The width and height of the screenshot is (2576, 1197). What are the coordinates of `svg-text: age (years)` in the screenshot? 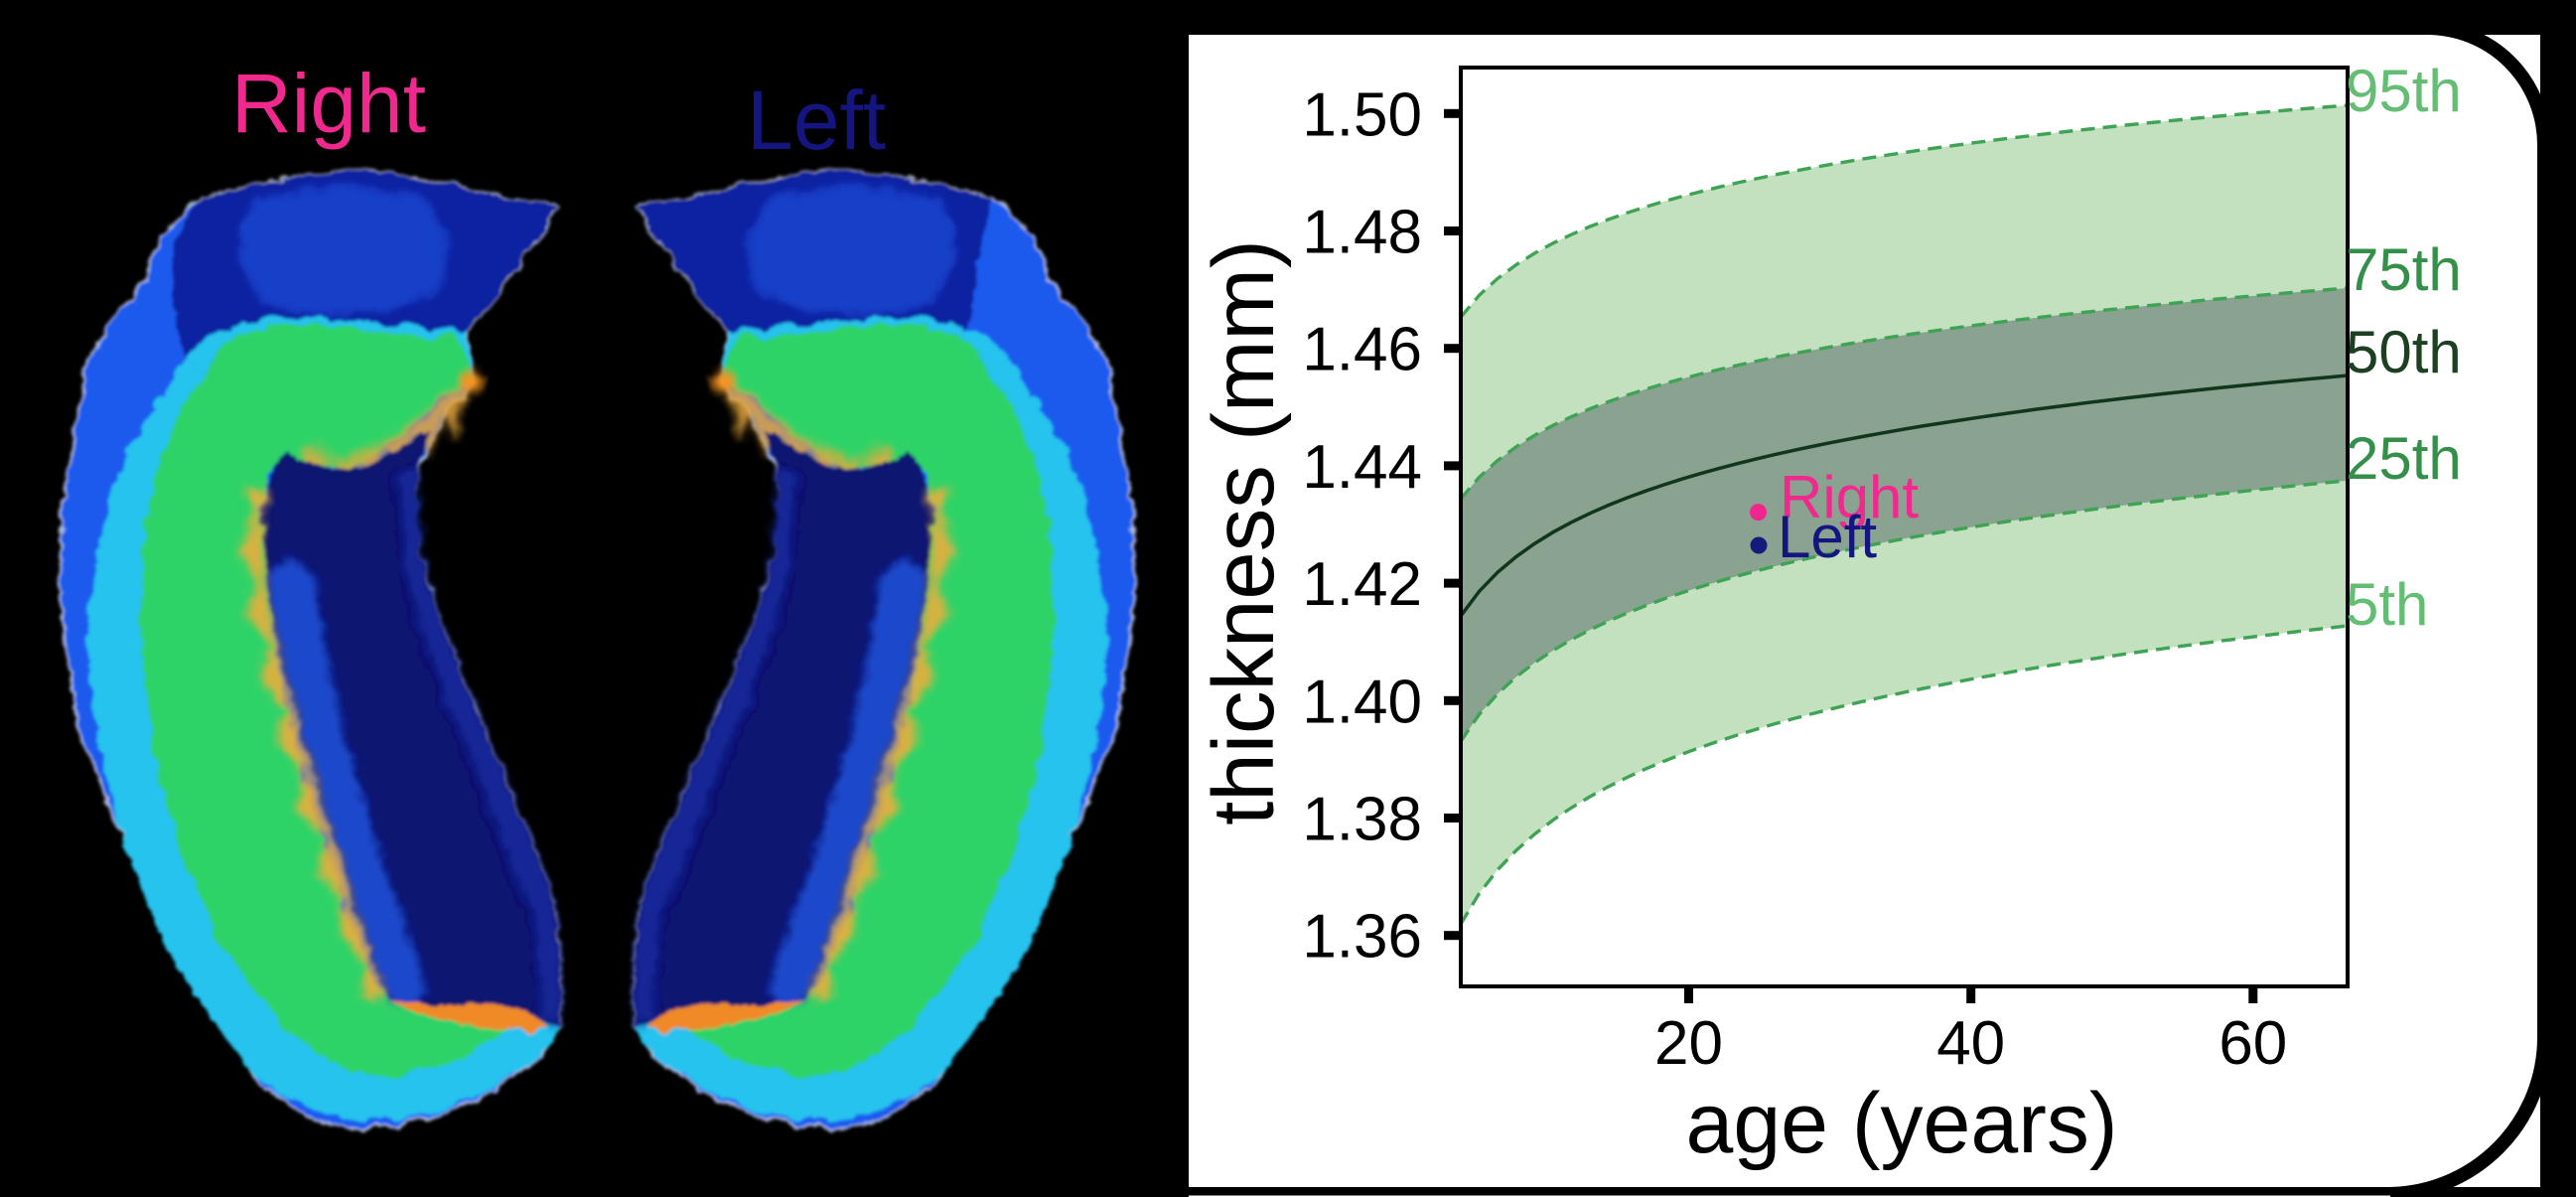 It's located at (1902, 1124).